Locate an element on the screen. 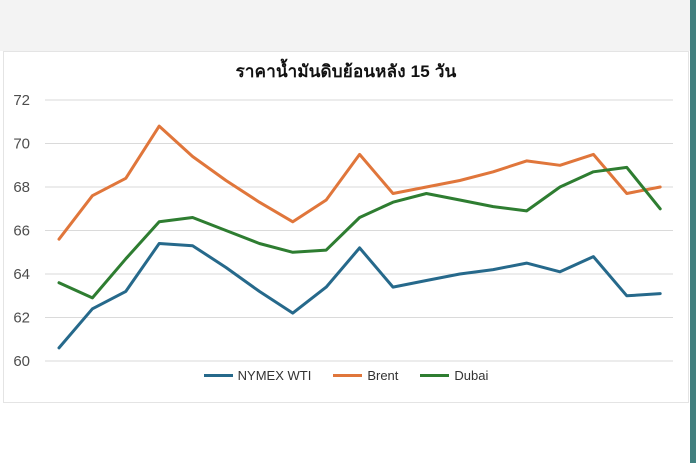 This screenshot has height=463, width=696. legend-label-brent: Brent is located at coordinates (383, 375).